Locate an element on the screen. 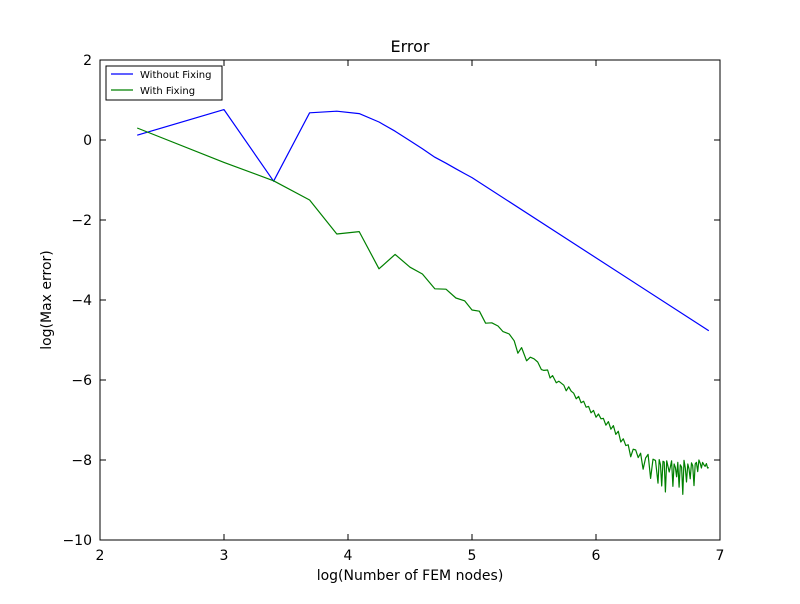  chart-title: Error is located at coordinates (410, 46).